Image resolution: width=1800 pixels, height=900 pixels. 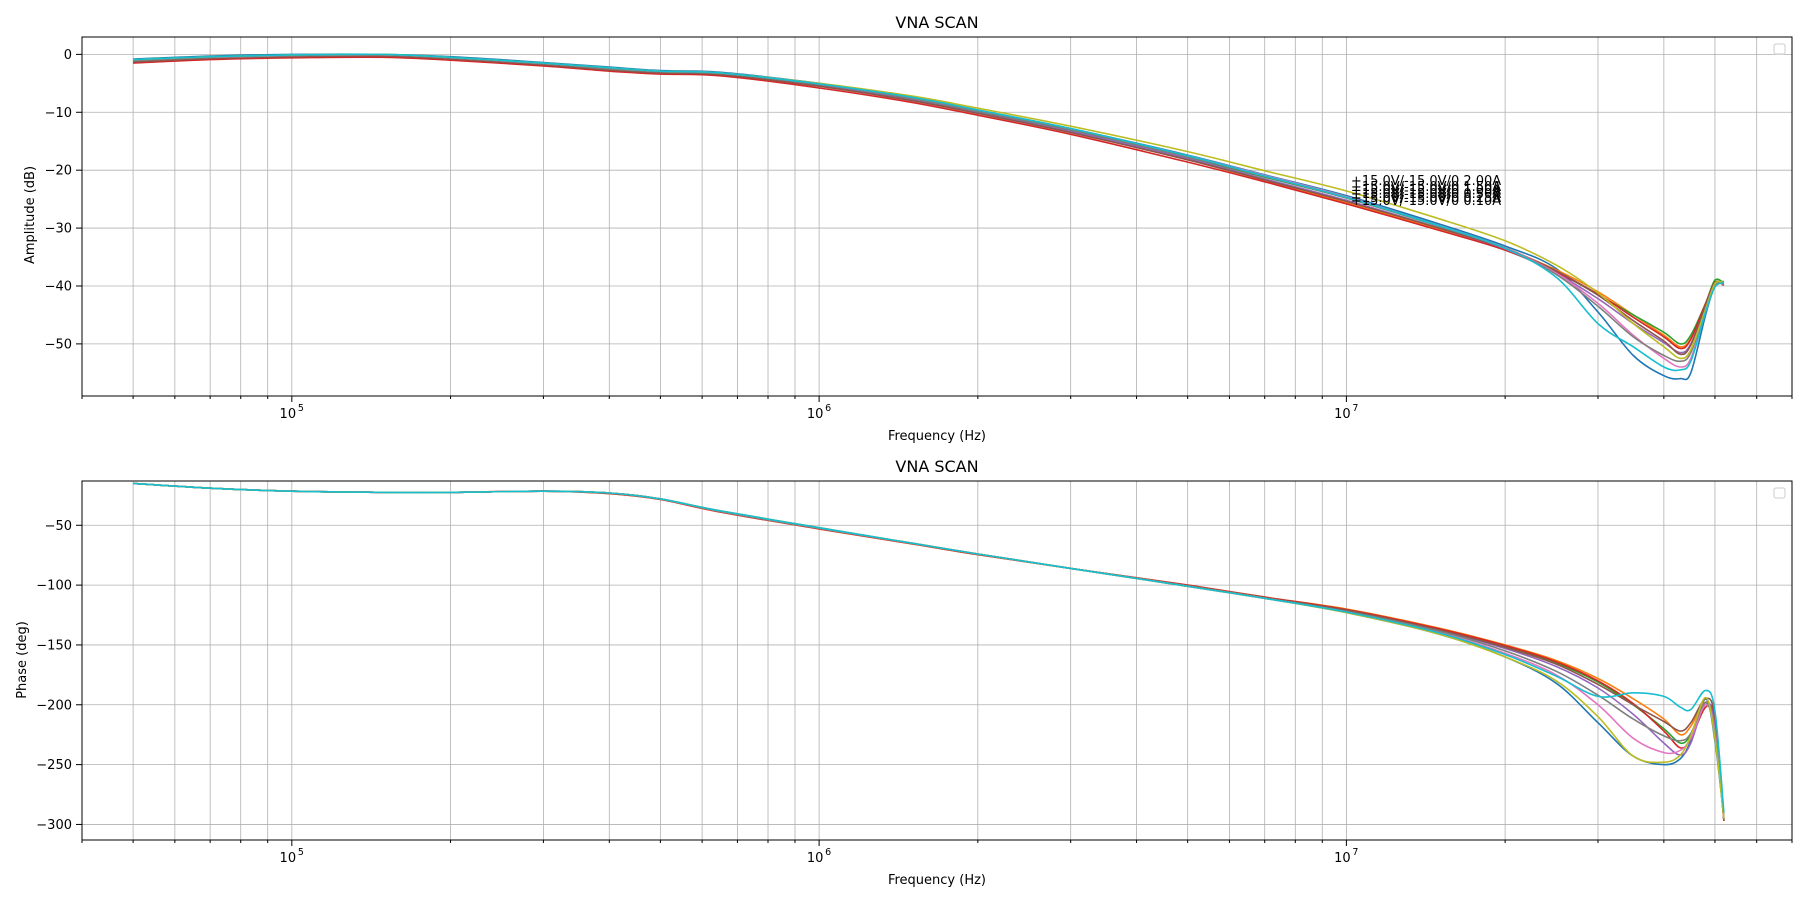 What do you see at coordinates (58, 526) in the screenshot?
I see `phase-y-tick-label: −50` at bounding box center [58, 526].